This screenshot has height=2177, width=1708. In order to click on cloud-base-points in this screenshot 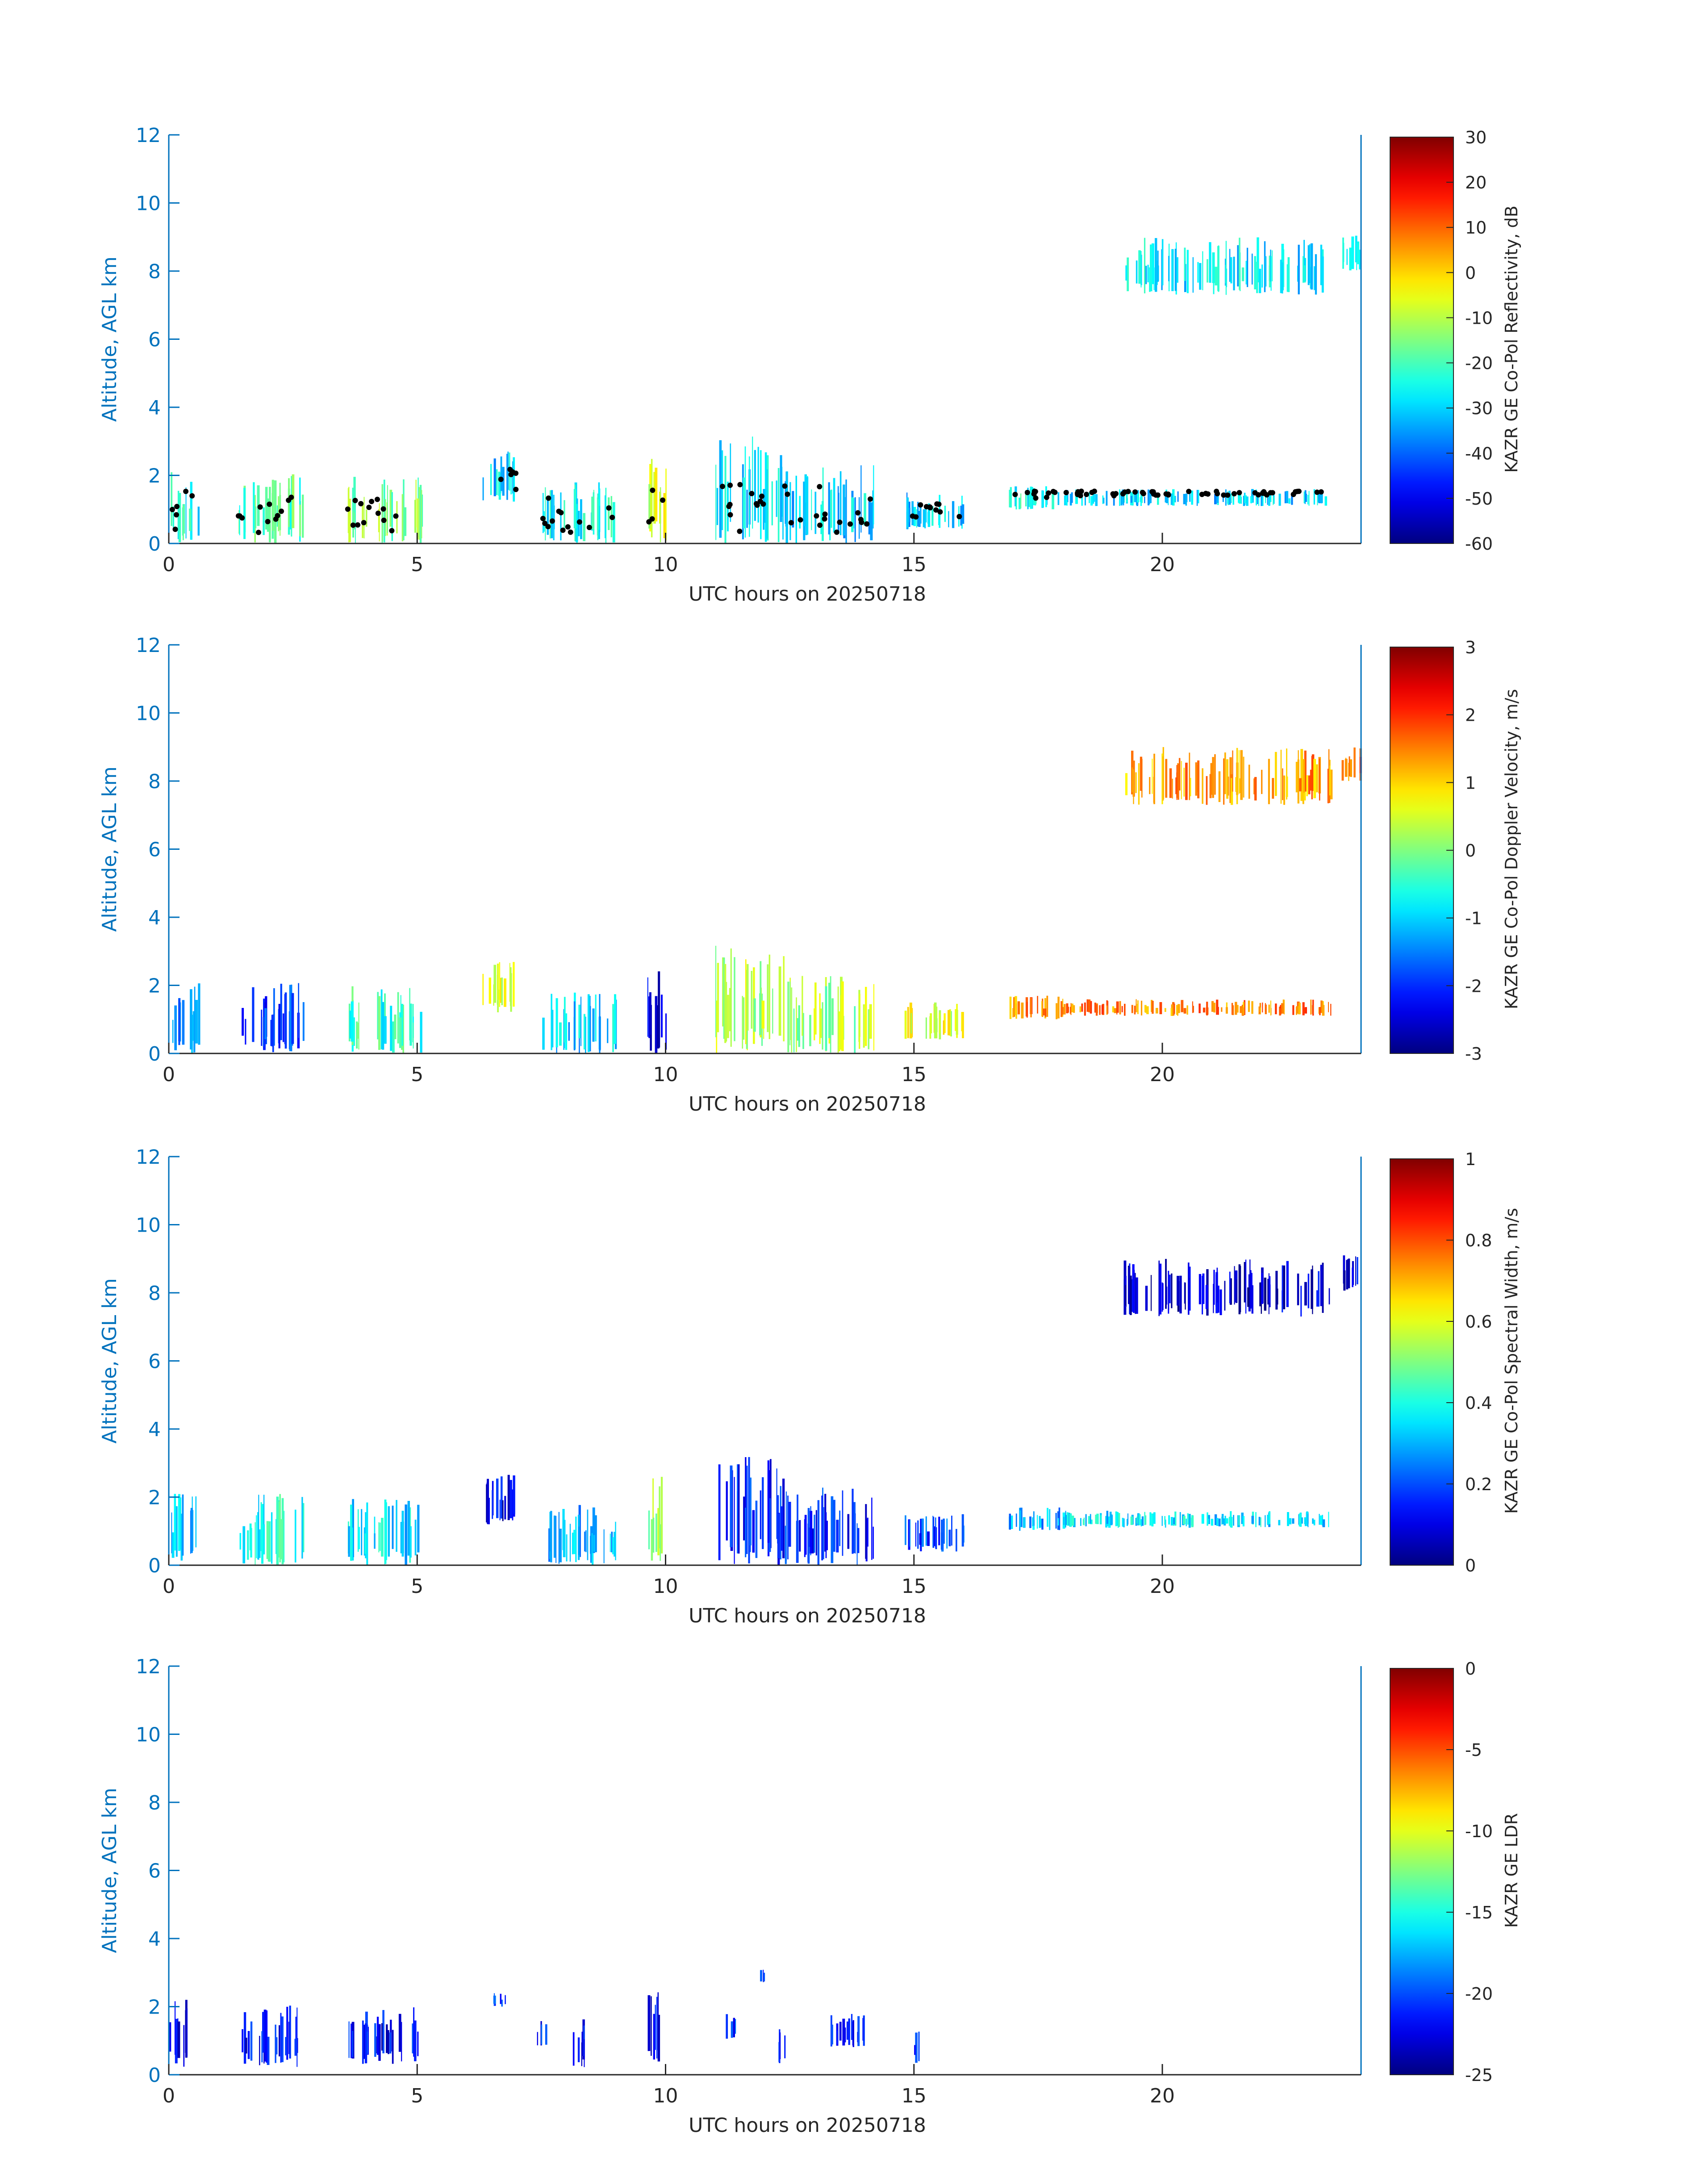, I will do `click(746, 501)`.